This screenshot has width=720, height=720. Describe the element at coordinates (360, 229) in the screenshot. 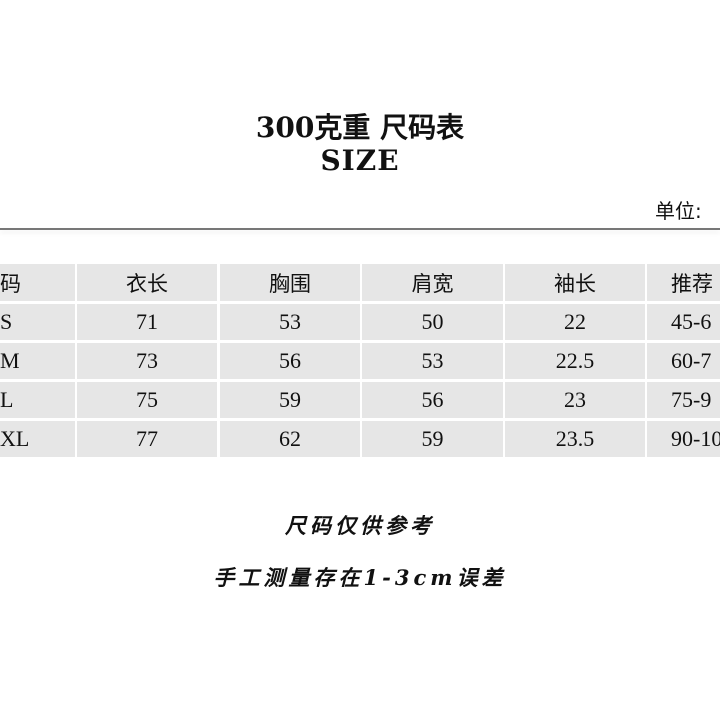

I see `divider` at that location.